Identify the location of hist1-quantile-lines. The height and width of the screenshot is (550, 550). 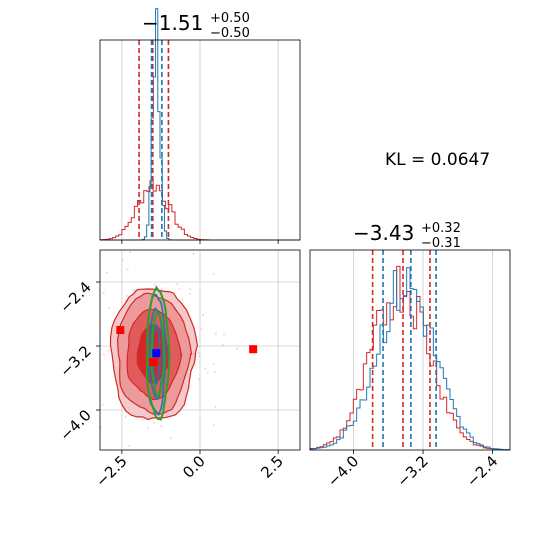
(154, 140).